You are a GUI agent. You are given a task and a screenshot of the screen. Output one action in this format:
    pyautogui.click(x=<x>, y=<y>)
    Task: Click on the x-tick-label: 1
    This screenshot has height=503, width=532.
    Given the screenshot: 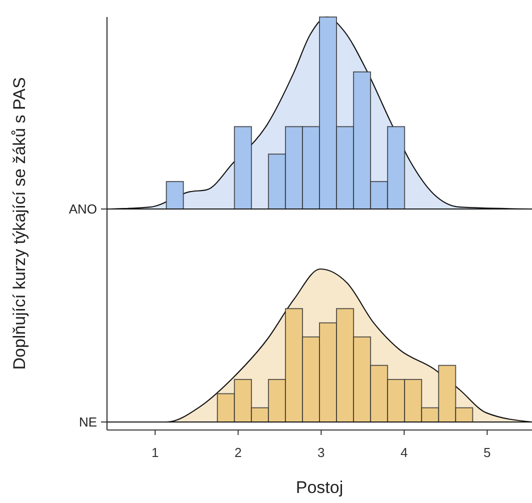 What is the action you would take?
    pyautogui.click(x=155, y=452)
    